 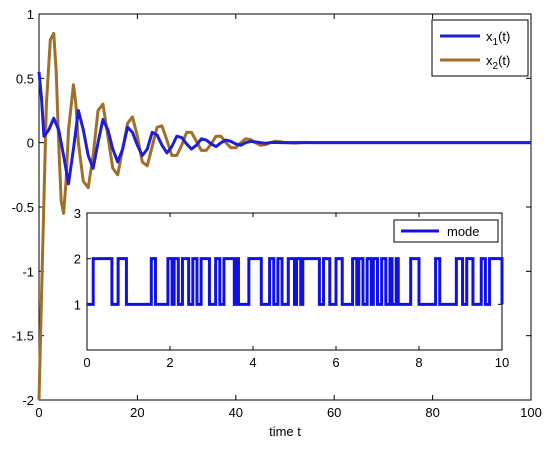 I want to click on inset-x-tick-label: 8, so click(x=418, y=362).